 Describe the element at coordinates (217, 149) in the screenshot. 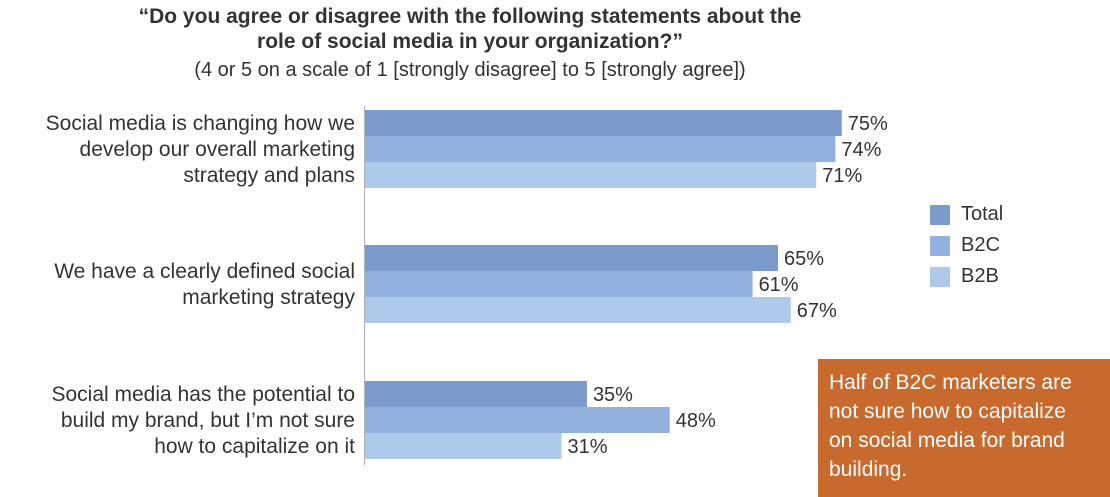

I see `category-label-changing-strategy: develop our overall marketing` at that location.